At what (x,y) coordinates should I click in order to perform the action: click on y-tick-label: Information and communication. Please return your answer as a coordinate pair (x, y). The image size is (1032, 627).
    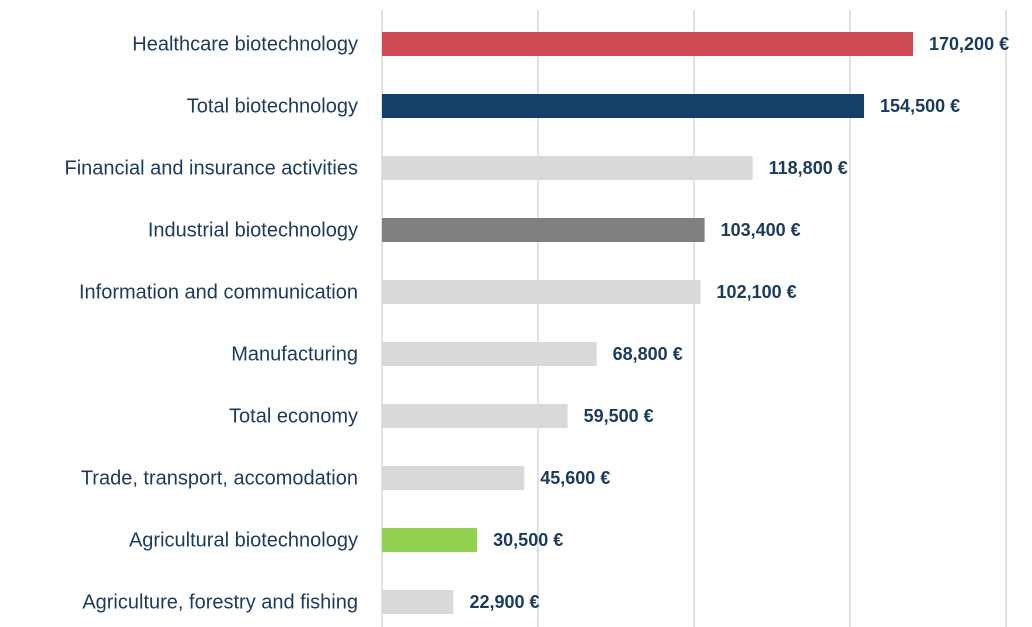
    Looking at the image, I should click on (218, 292).